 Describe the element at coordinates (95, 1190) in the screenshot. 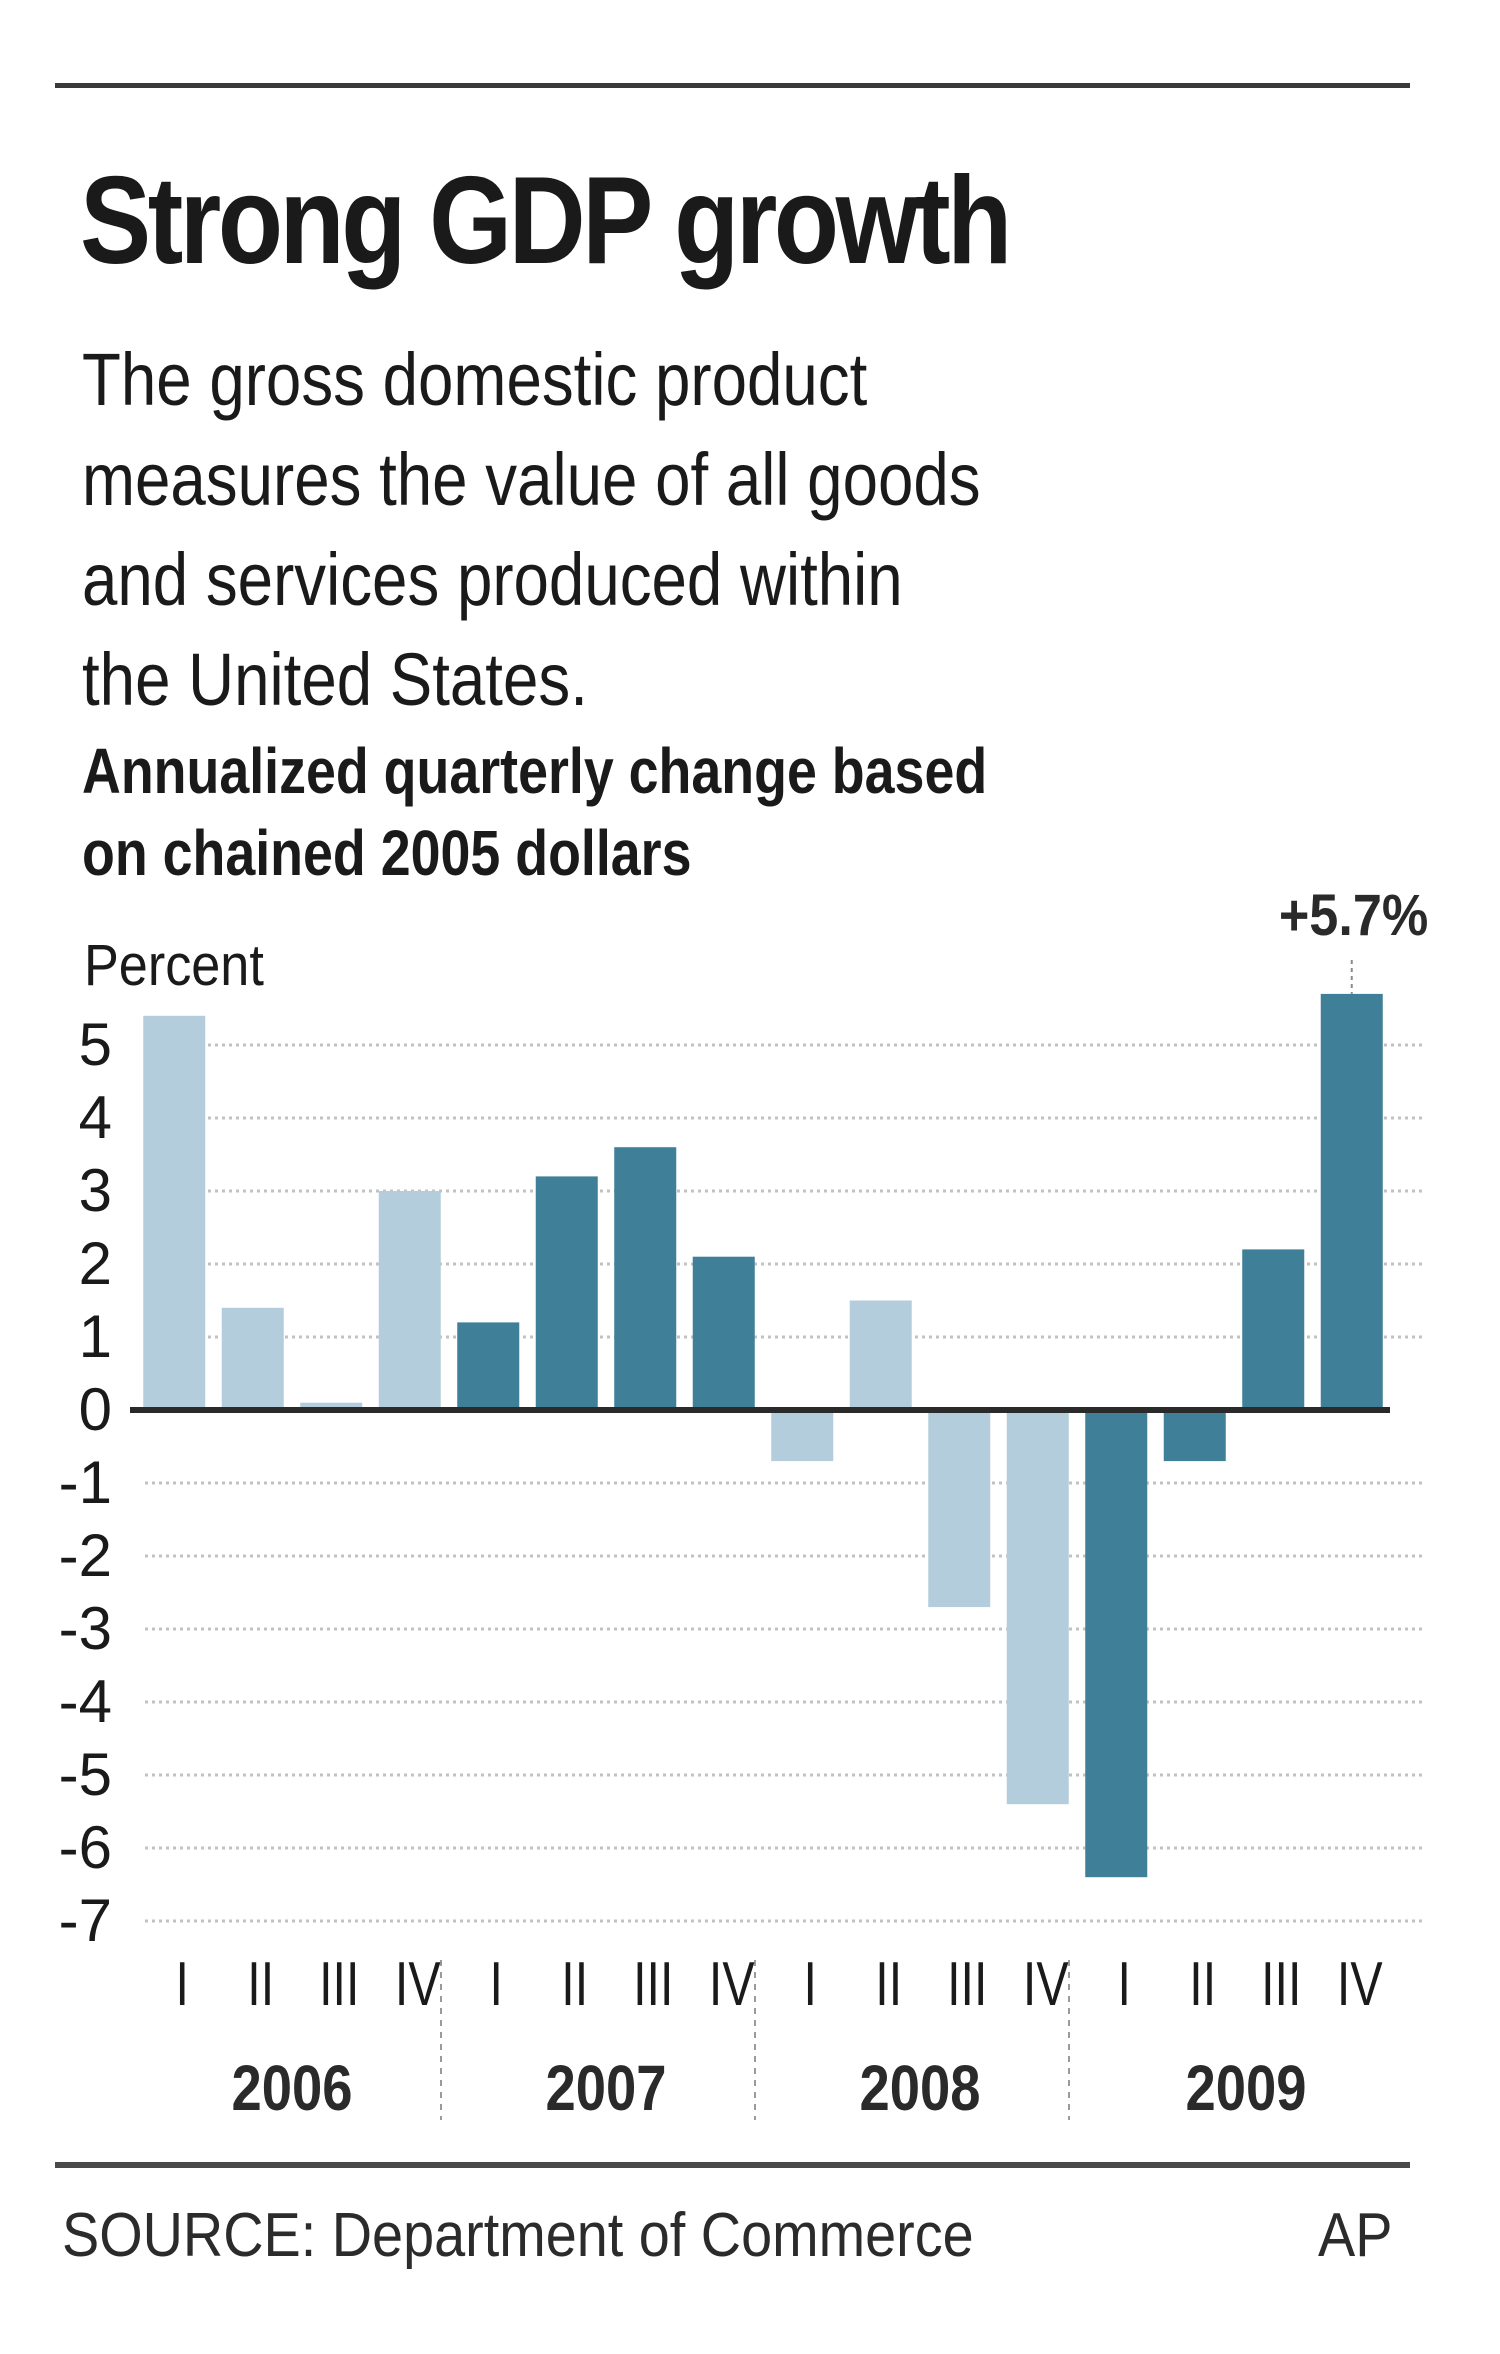

I see `y-tick-label: 3` at that location.